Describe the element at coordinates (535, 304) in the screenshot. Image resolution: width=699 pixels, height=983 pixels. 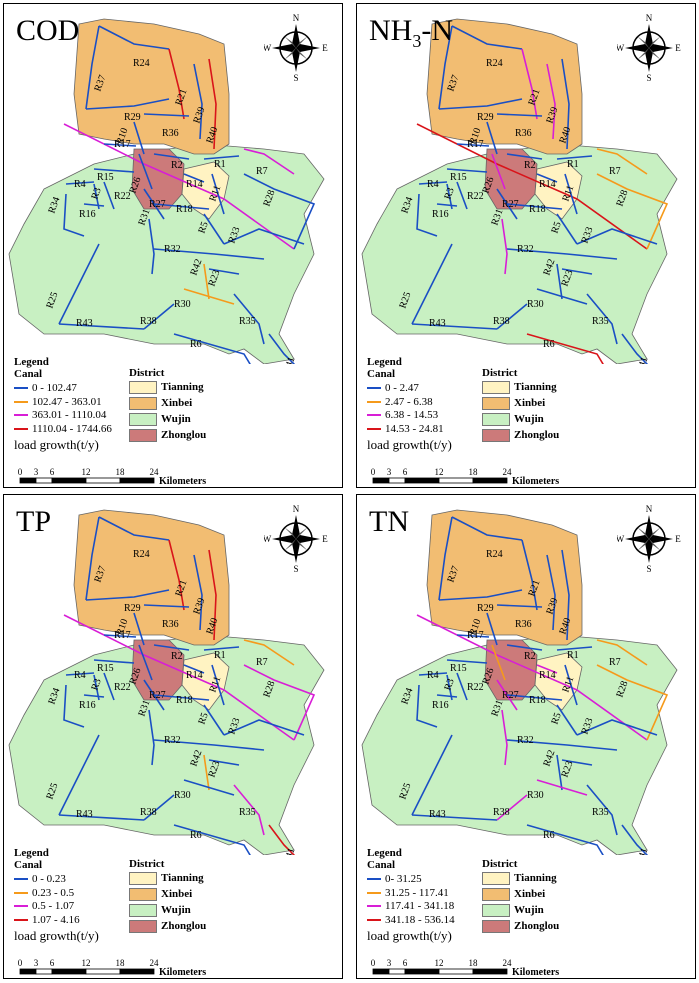
I see `river-label-r30: R30` at that location.